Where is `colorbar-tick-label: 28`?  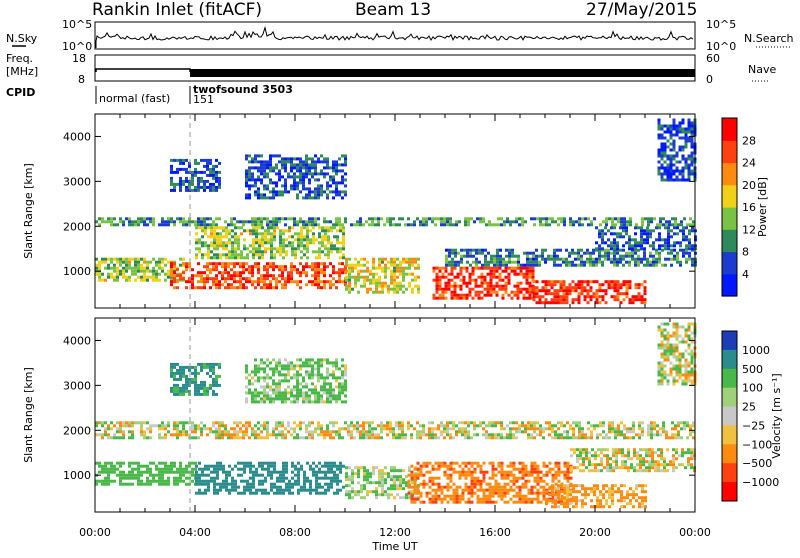 colorbar-tick-label: 28 is located at coordinates (749, 140).